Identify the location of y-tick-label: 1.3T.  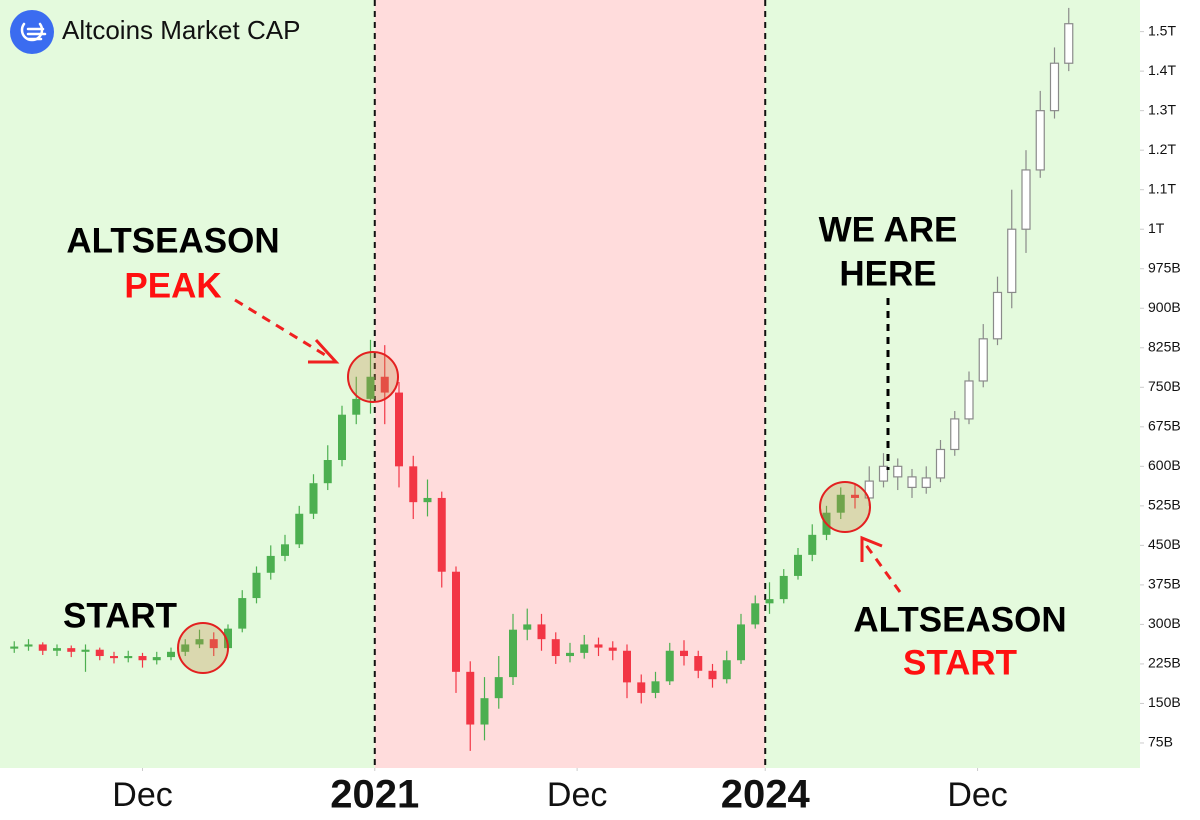
(1162, 109).